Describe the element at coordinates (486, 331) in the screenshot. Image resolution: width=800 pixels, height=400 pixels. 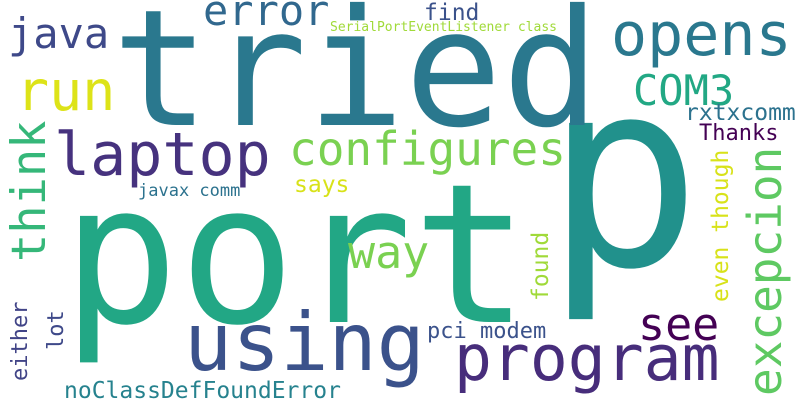
I see `word: pci modem` at that location.